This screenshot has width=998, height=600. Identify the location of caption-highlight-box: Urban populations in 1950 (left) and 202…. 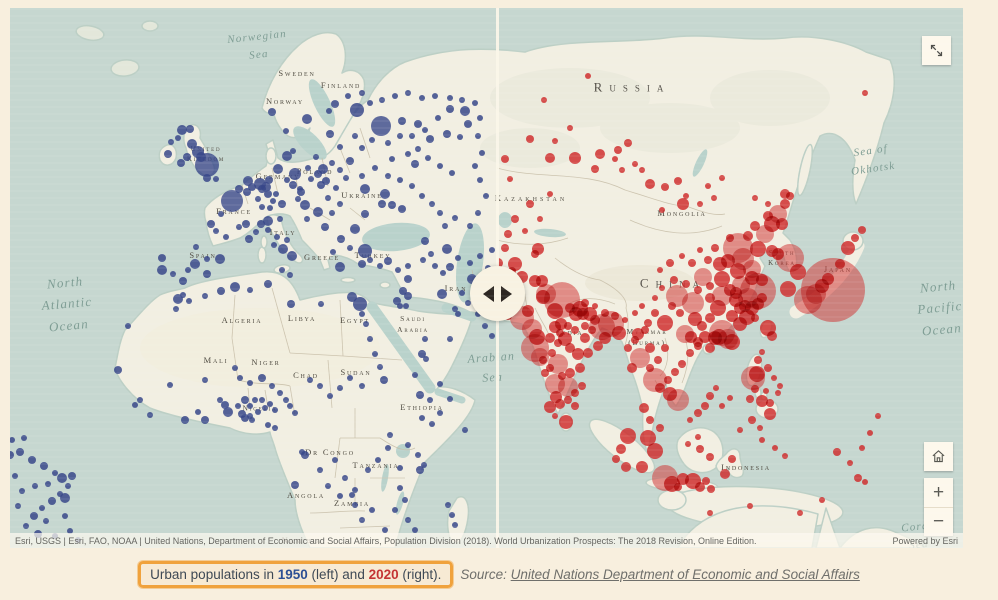
(296, 574).